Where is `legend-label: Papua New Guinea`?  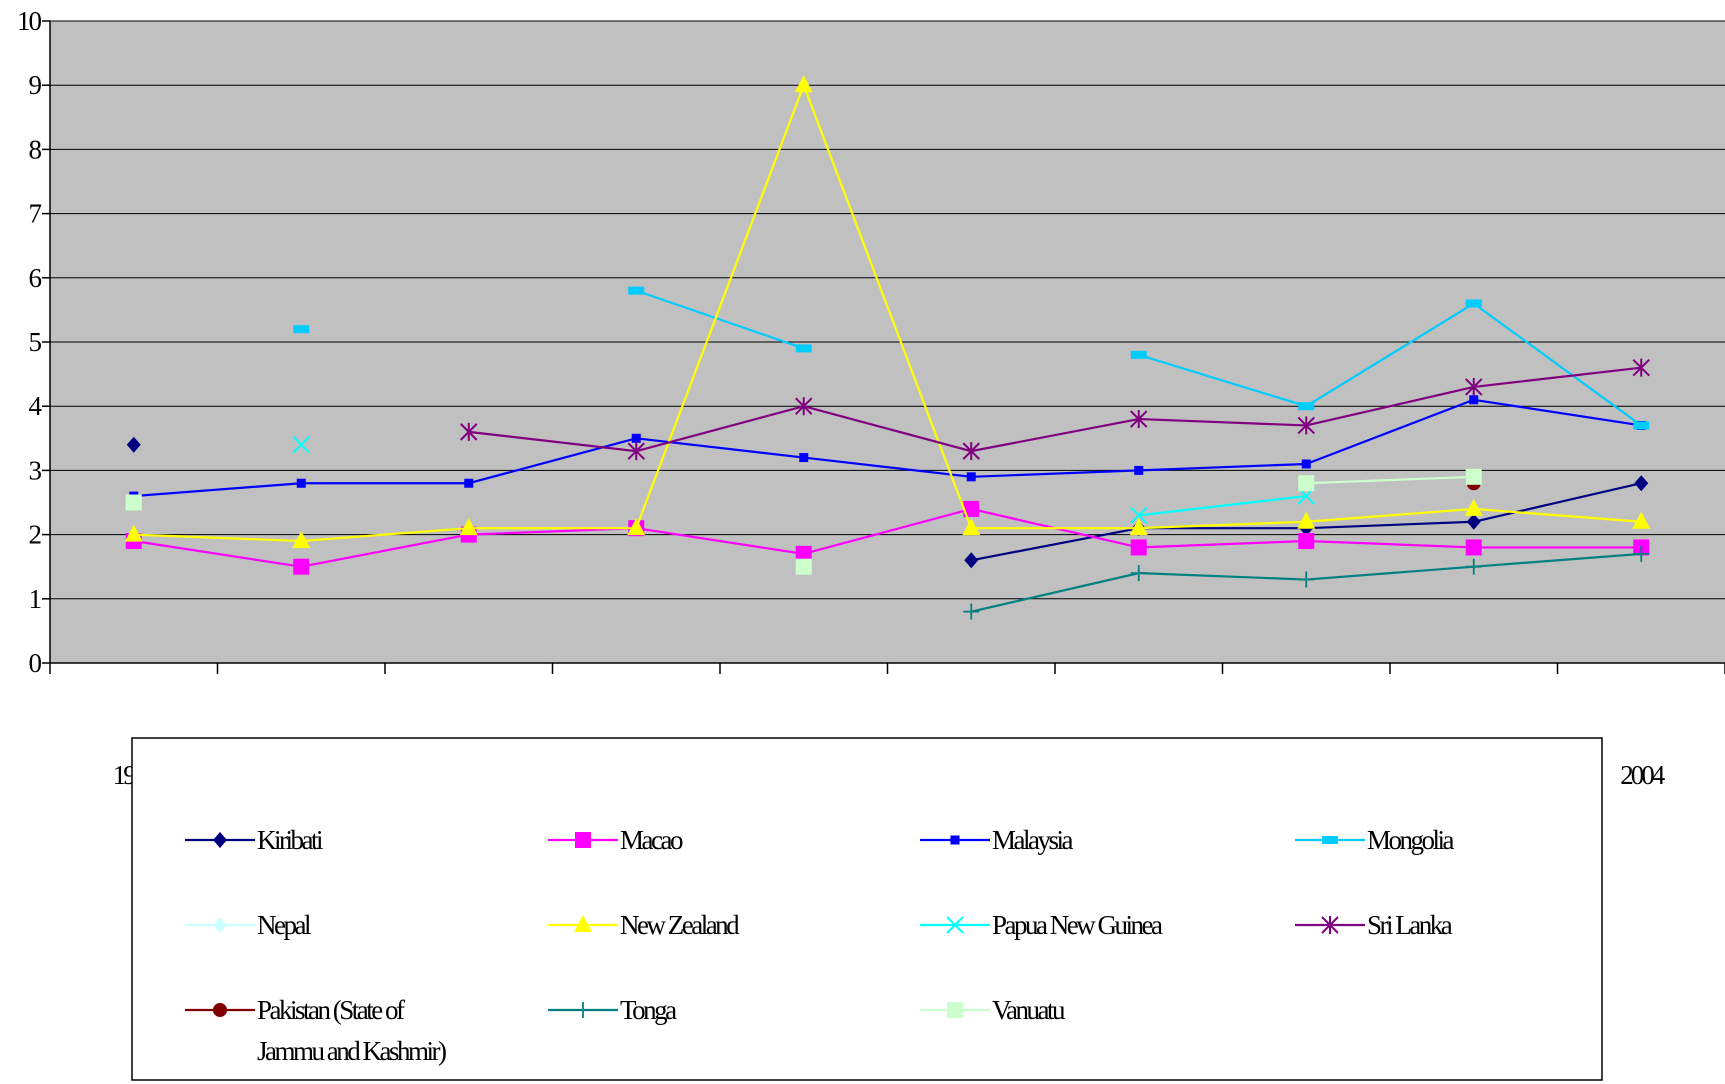 legend-label: Papua New Guinea is located at coordinates (1077, 925).